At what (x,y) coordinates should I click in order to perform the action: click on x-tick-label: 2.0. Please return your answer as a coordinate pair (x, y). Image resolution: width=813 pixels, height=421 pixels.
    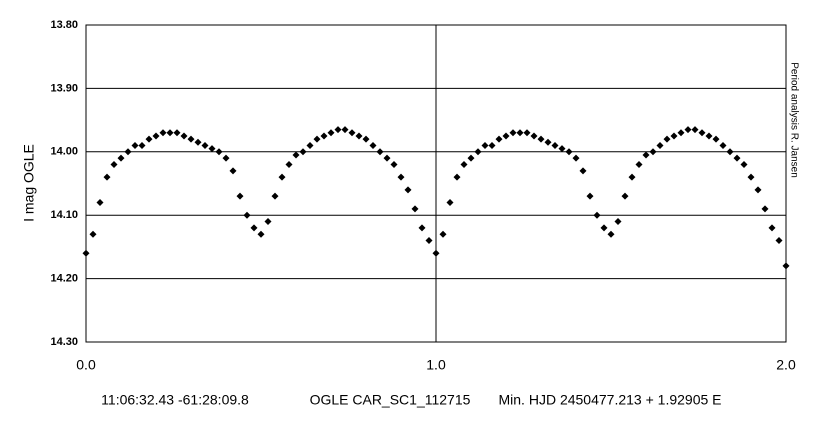
    Looking at the image, I should click on (786, 365).